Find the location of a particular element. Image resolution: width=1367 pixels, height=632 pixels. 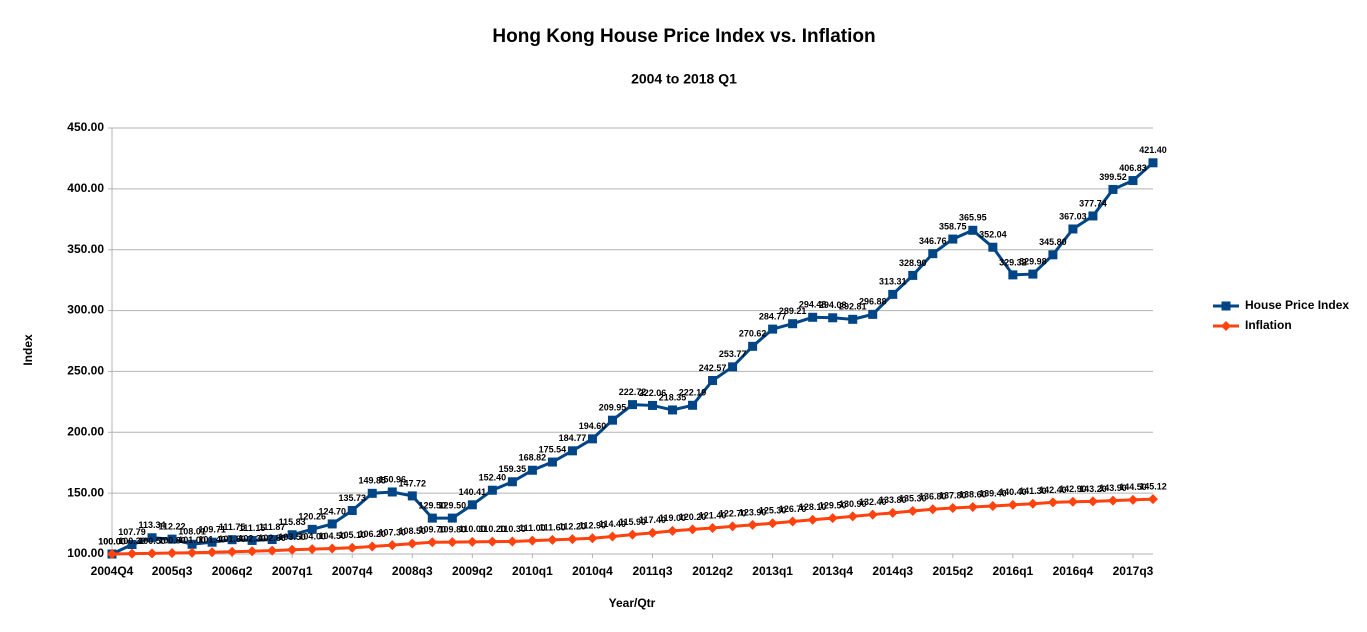

data-label: 144.50 is located at coordinates (1133, 487).